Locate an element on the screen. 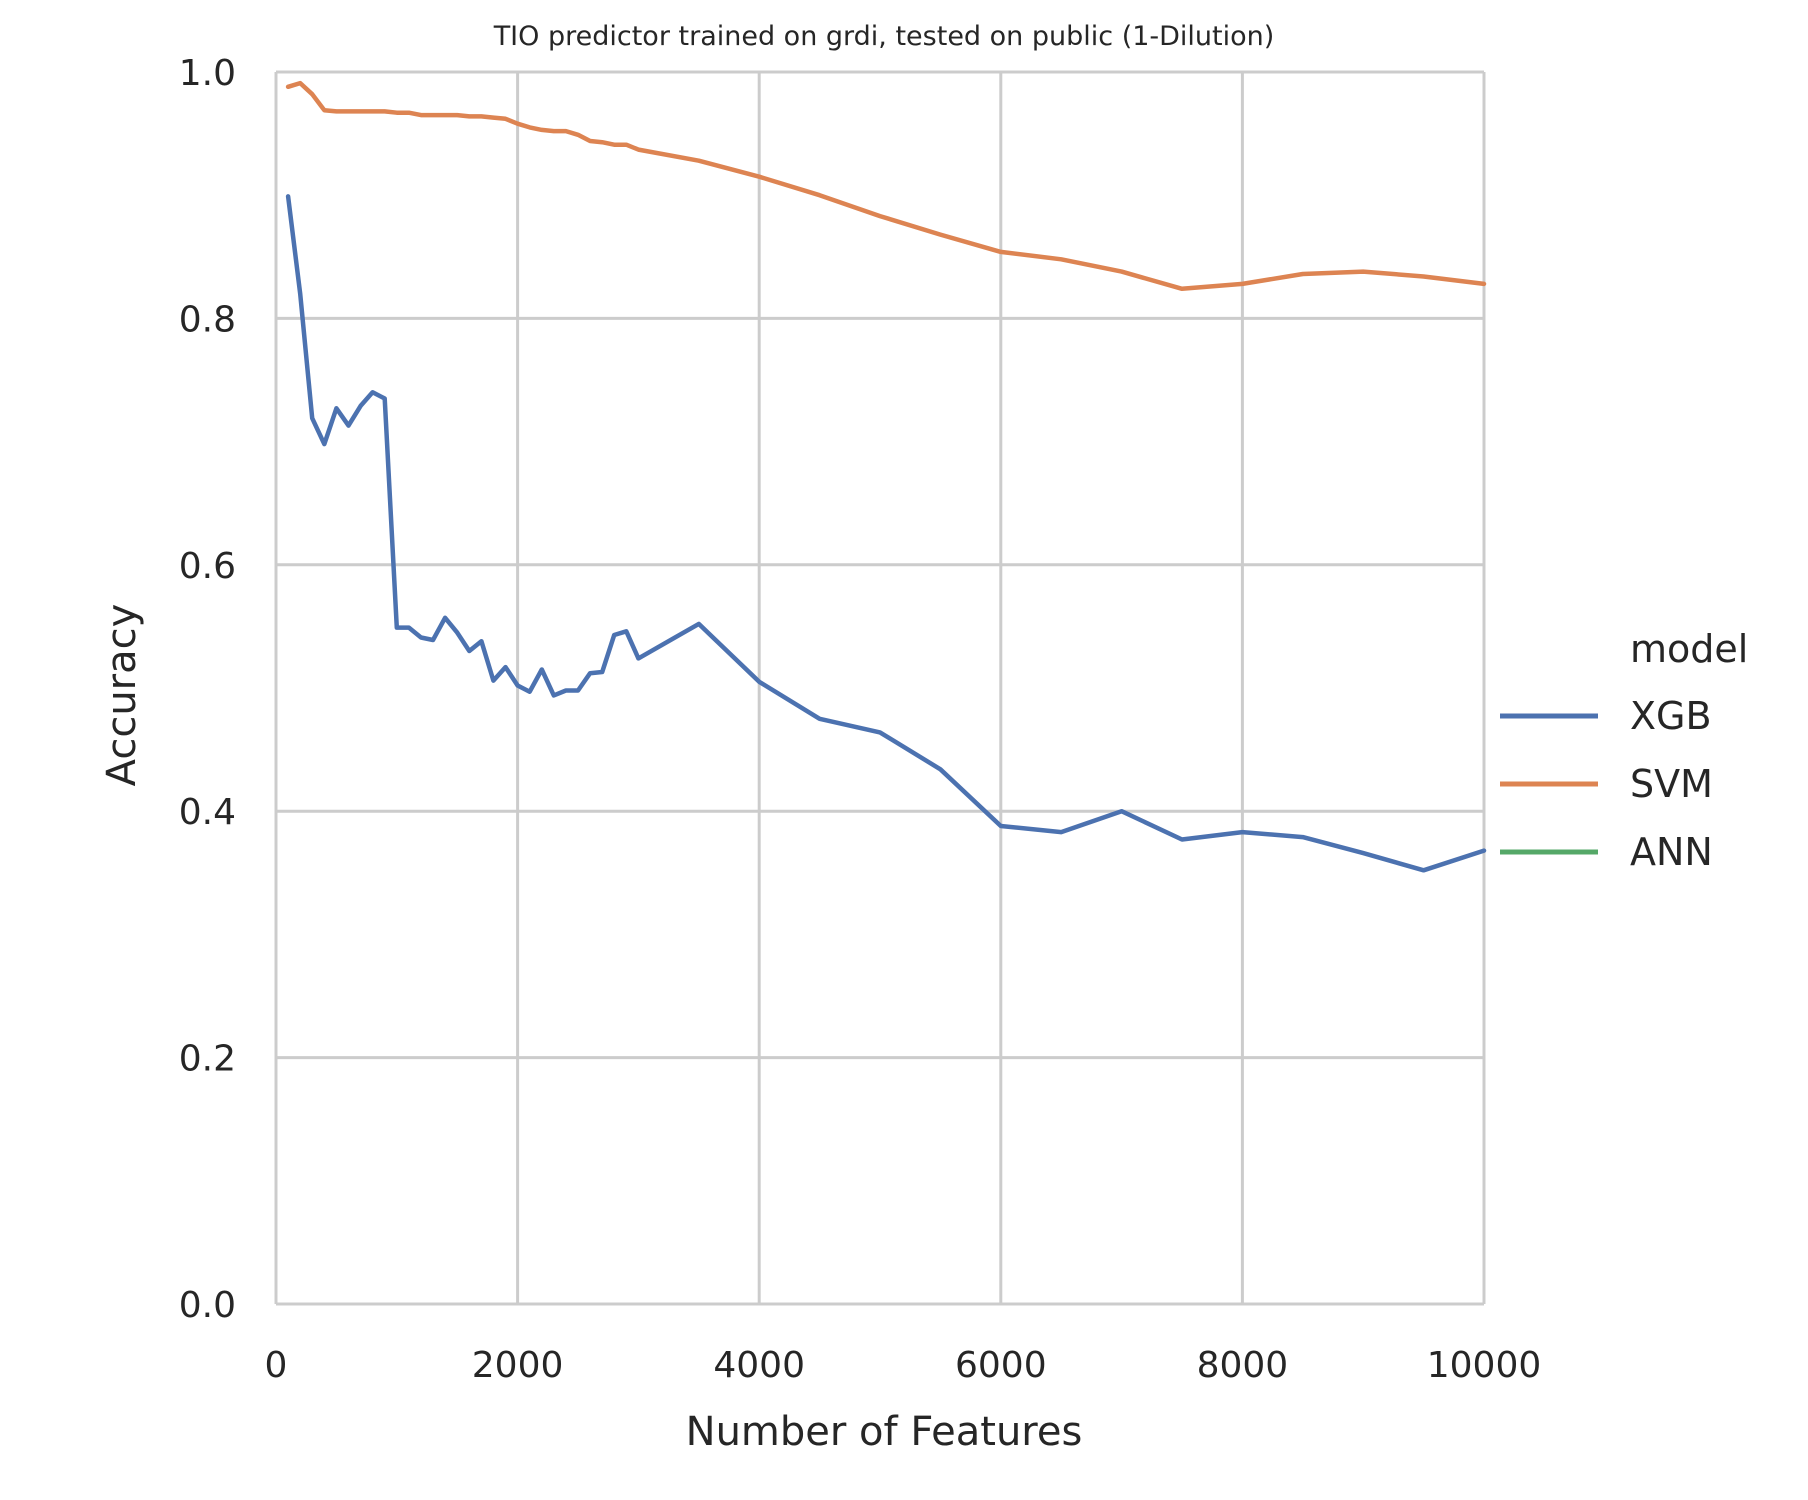  y-axis-label: Accuracy is located at coordinates (122, 695).